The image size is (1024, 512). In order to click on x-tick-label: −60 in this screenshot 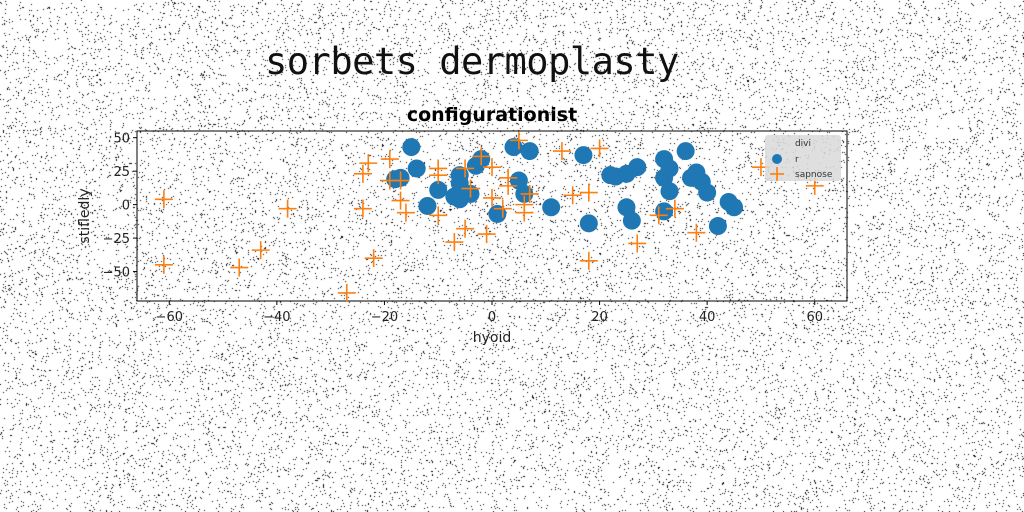, I will do `click(169, 317)`.